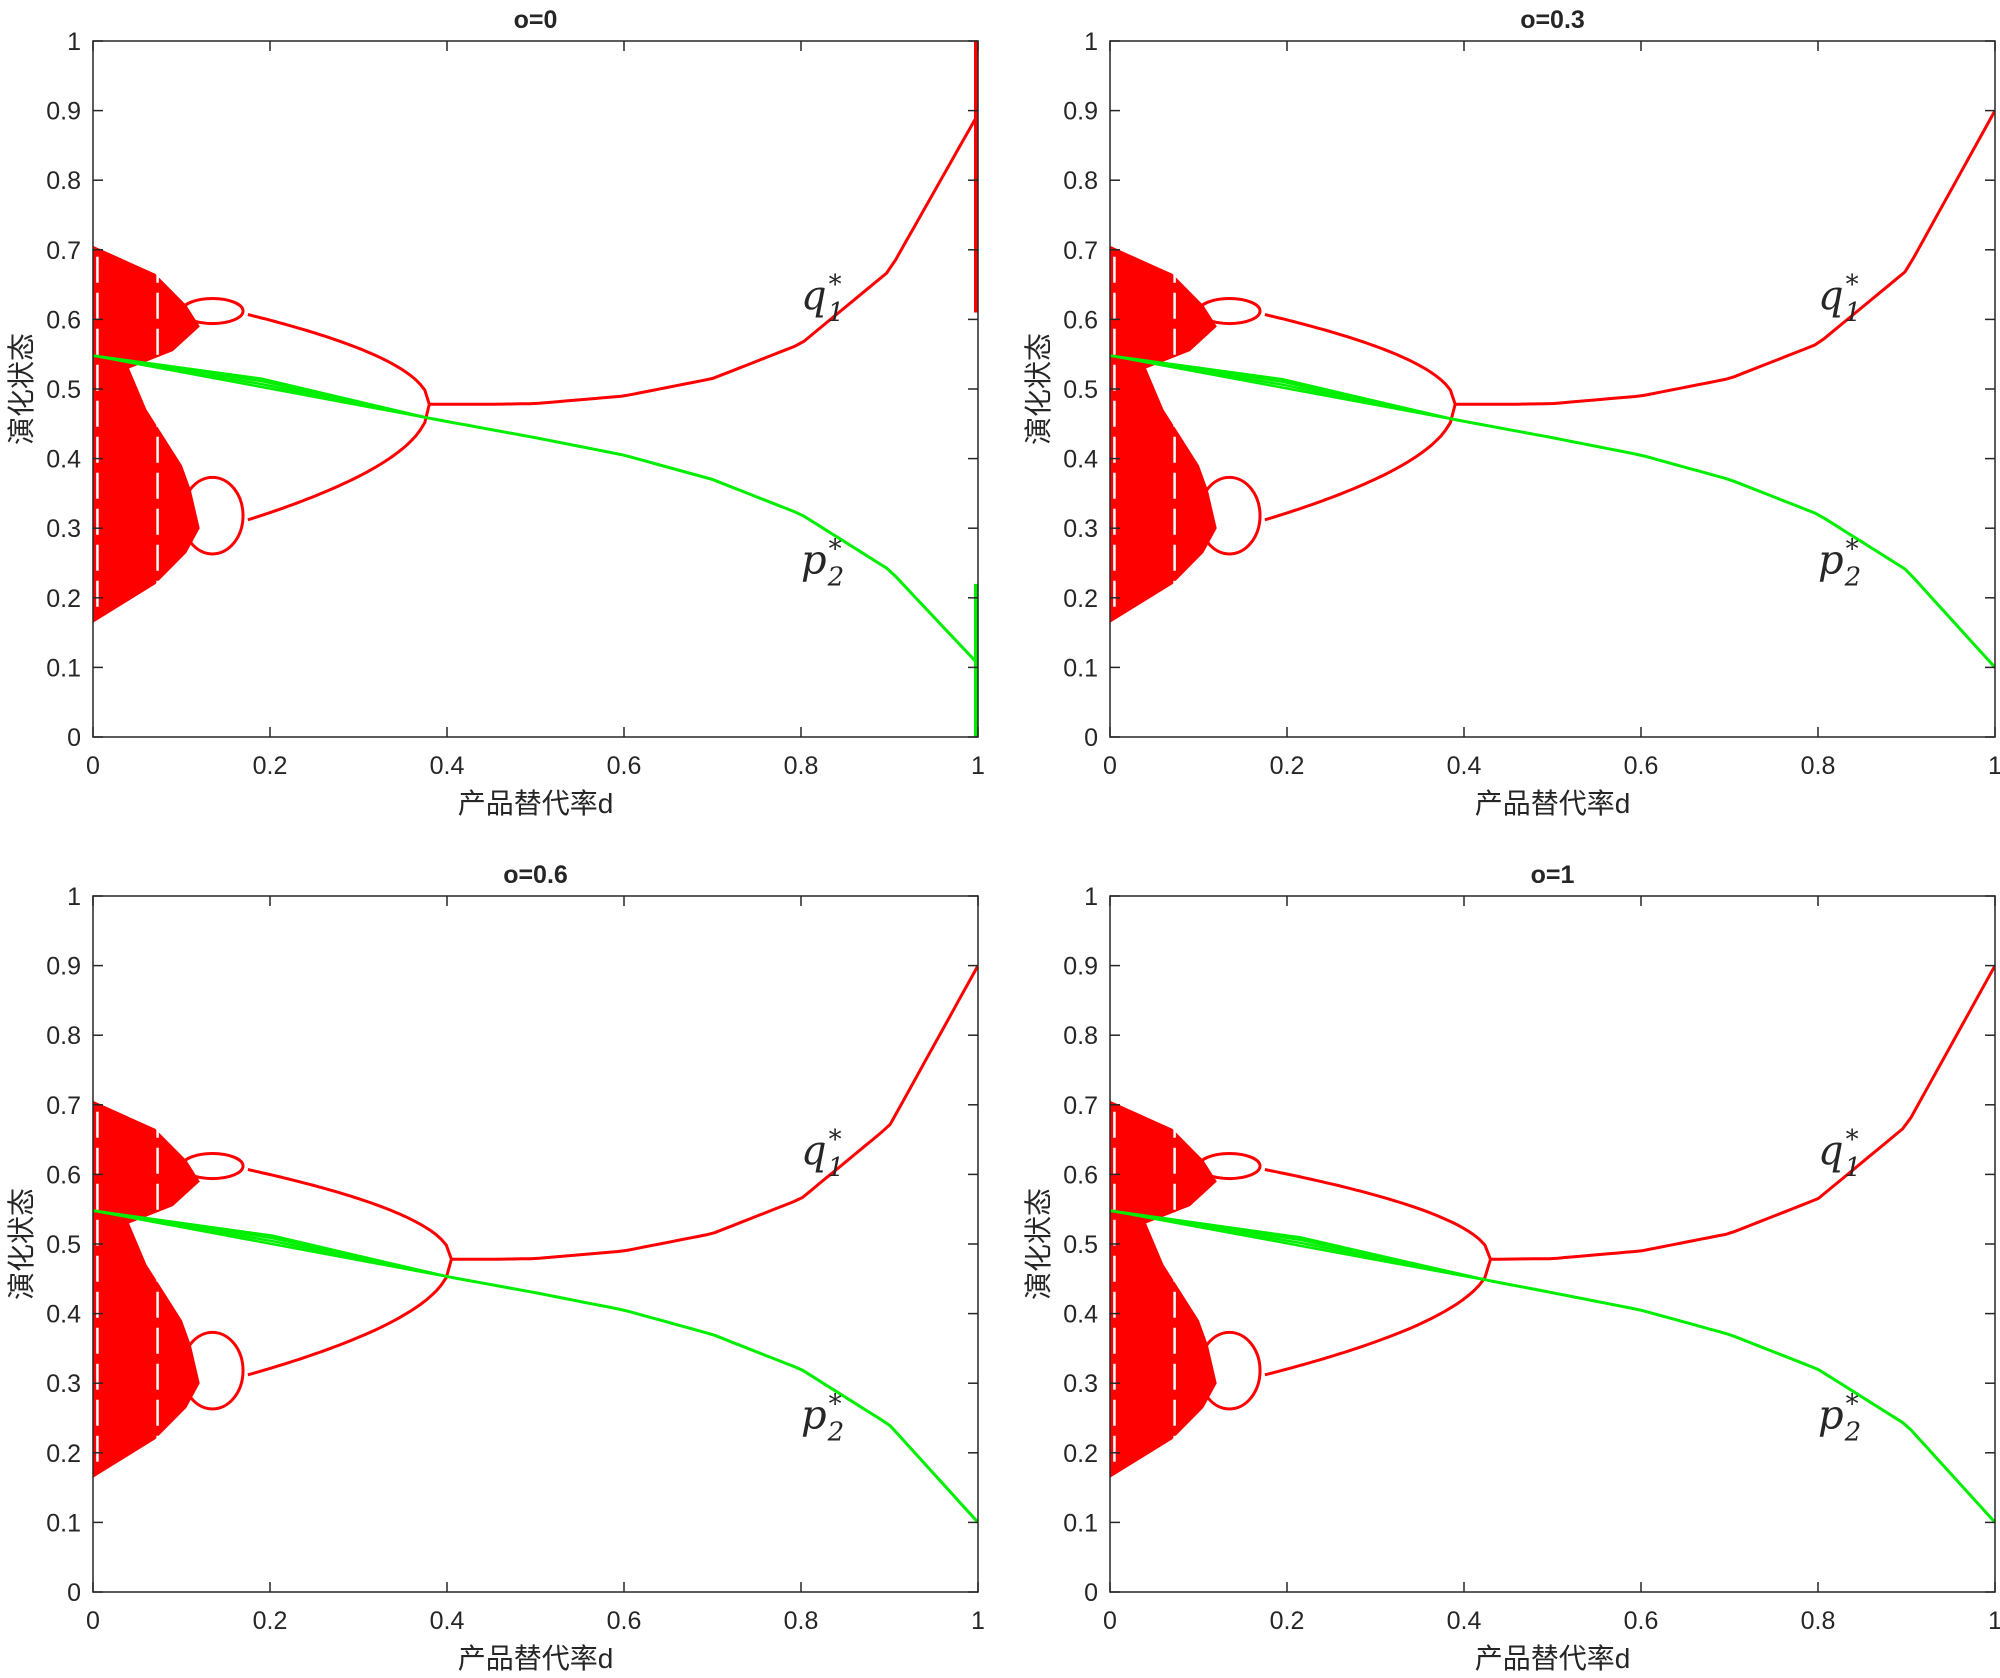  I want to click on panel-title: o=1, so click(1553, 875).